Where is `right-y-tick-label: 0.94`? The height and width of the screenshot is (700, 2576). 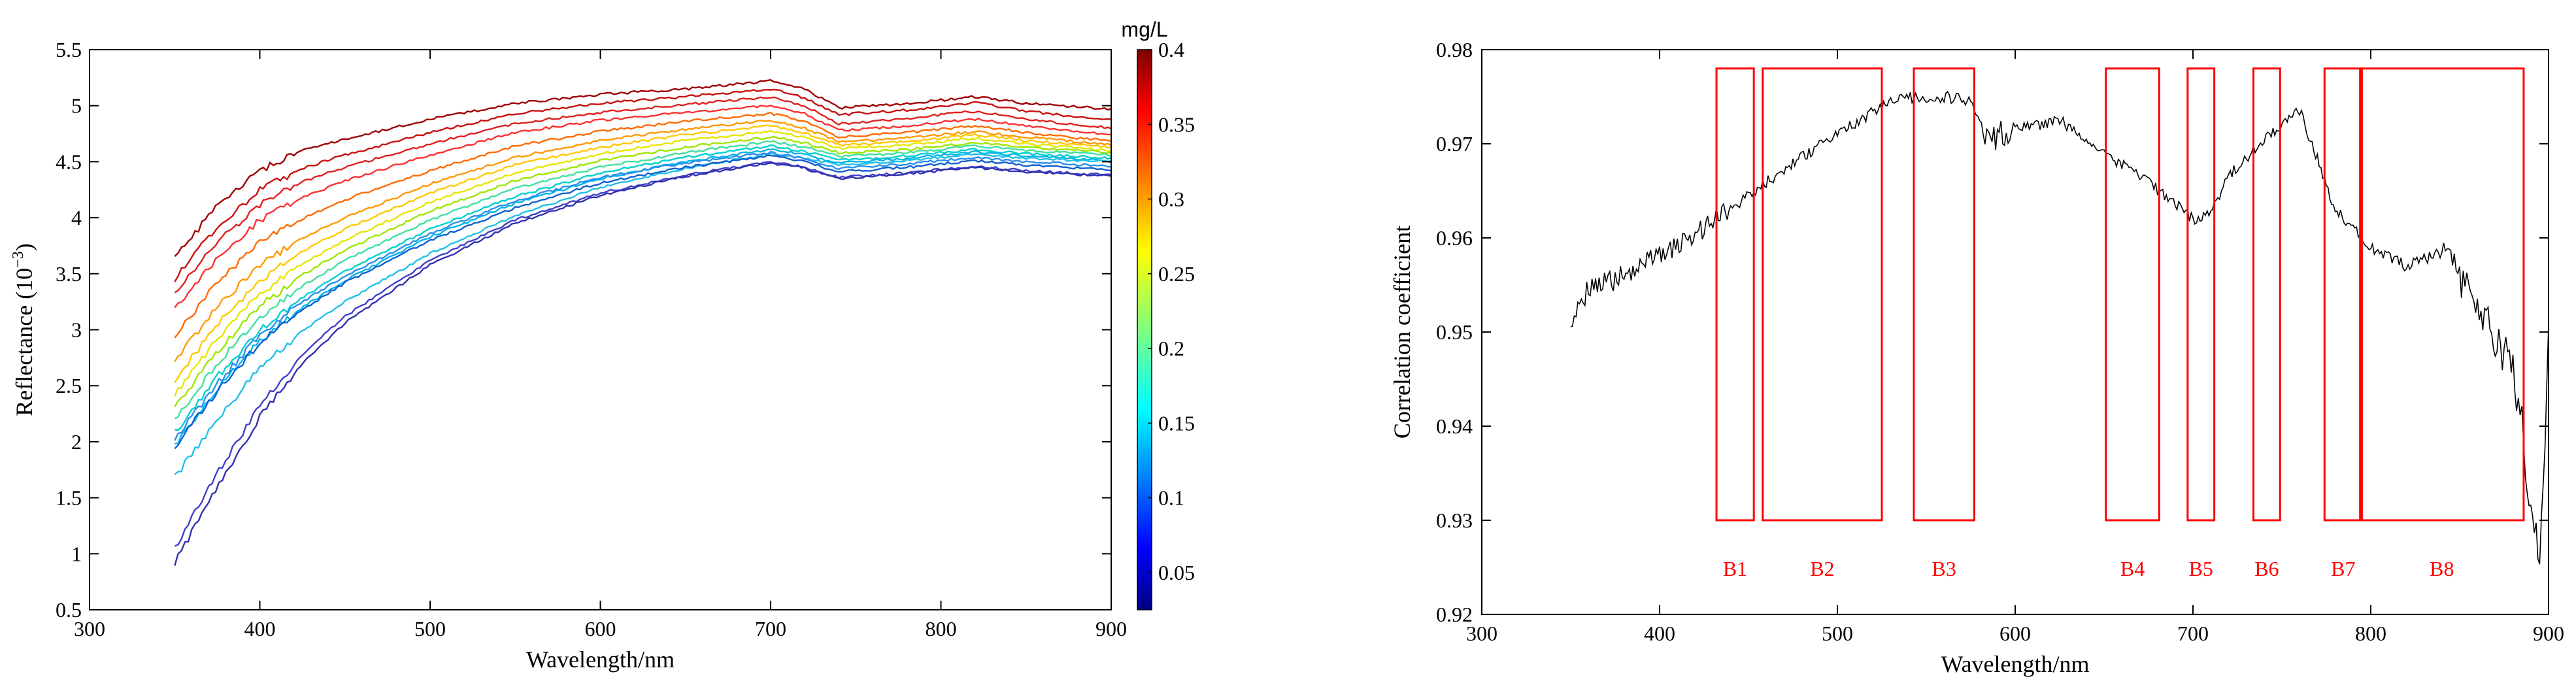
right-y-tick-label: 0.94 is located at coordinates (1454, 426).